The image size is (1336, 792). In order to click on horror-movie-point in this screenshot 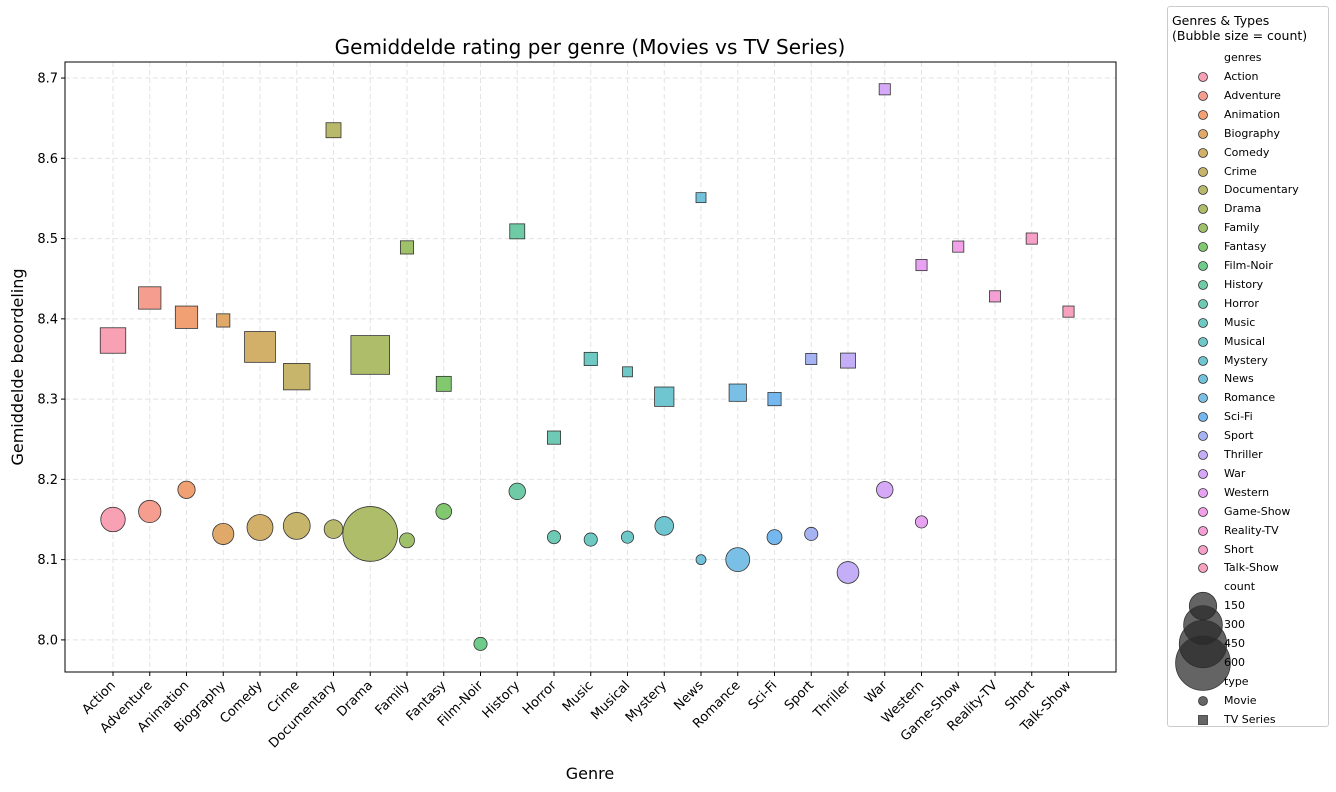, I will do `click(554, 537)`.